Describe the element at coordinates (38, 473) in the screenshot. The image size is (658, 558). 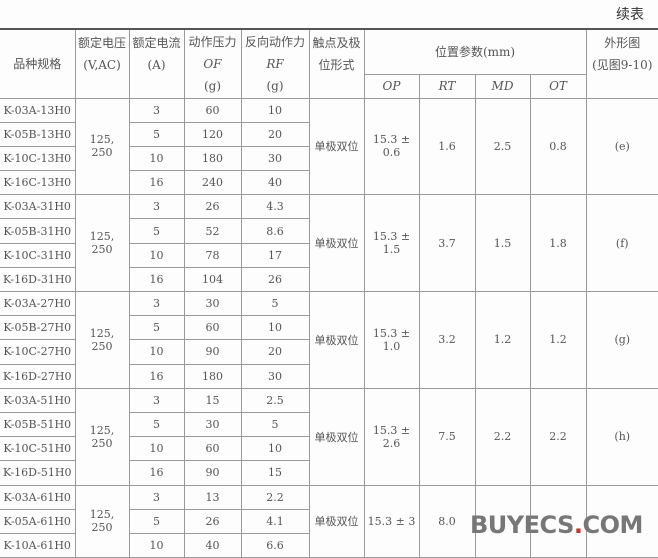
I see `model-cell: K-16D-51H0` at that location.